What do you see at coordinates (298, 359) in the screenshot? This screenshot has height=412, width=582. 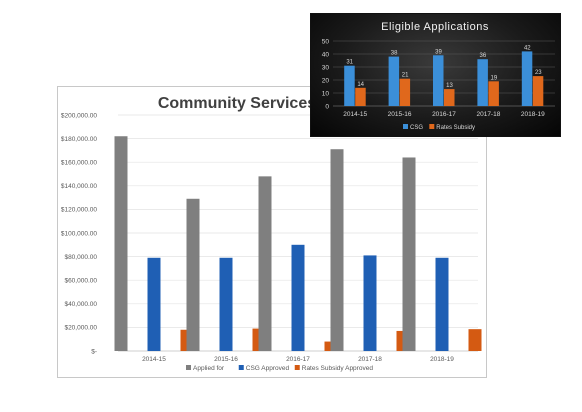 I see `main-x-tick-label: 2016-17` at bounding box center [298, 359].